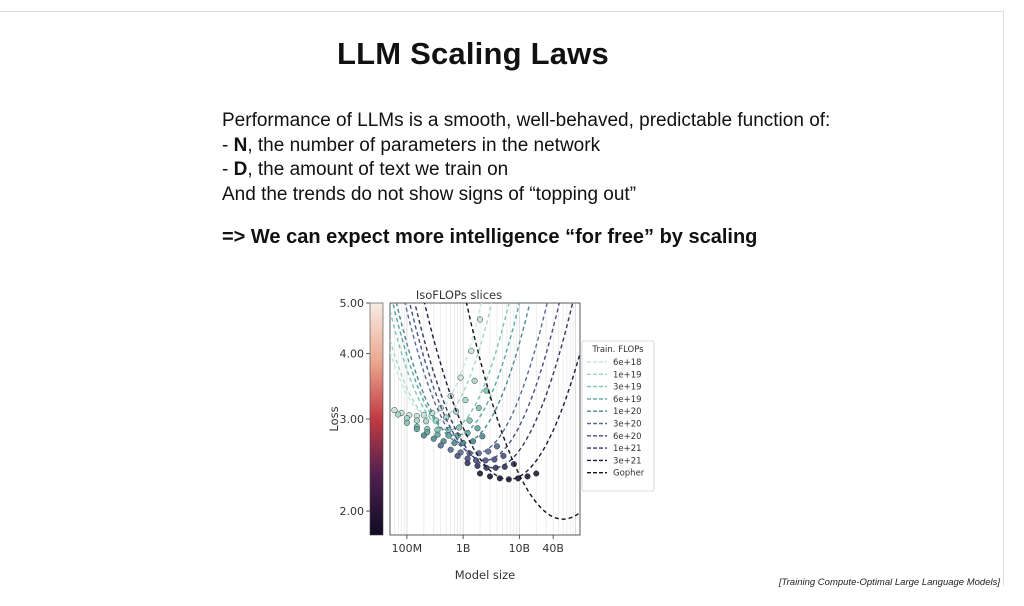  I want to click on y-axis-label: Loss, so click(334, 418).